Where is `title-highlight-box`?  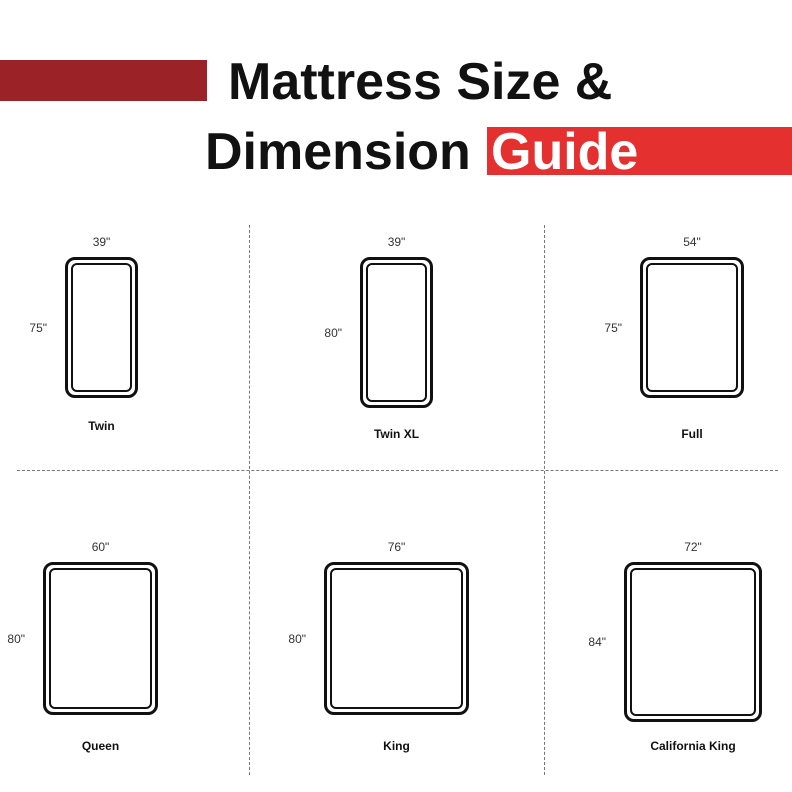
title-highlight-box is located at coordinates (639, 151).